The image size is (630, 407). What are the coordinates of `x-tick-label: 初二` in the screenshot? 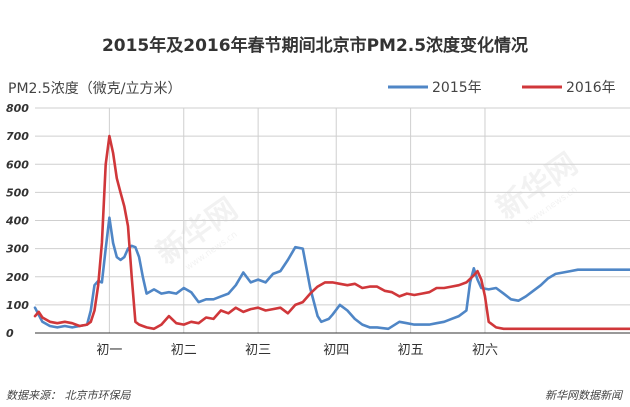 It's located at (184, 350).